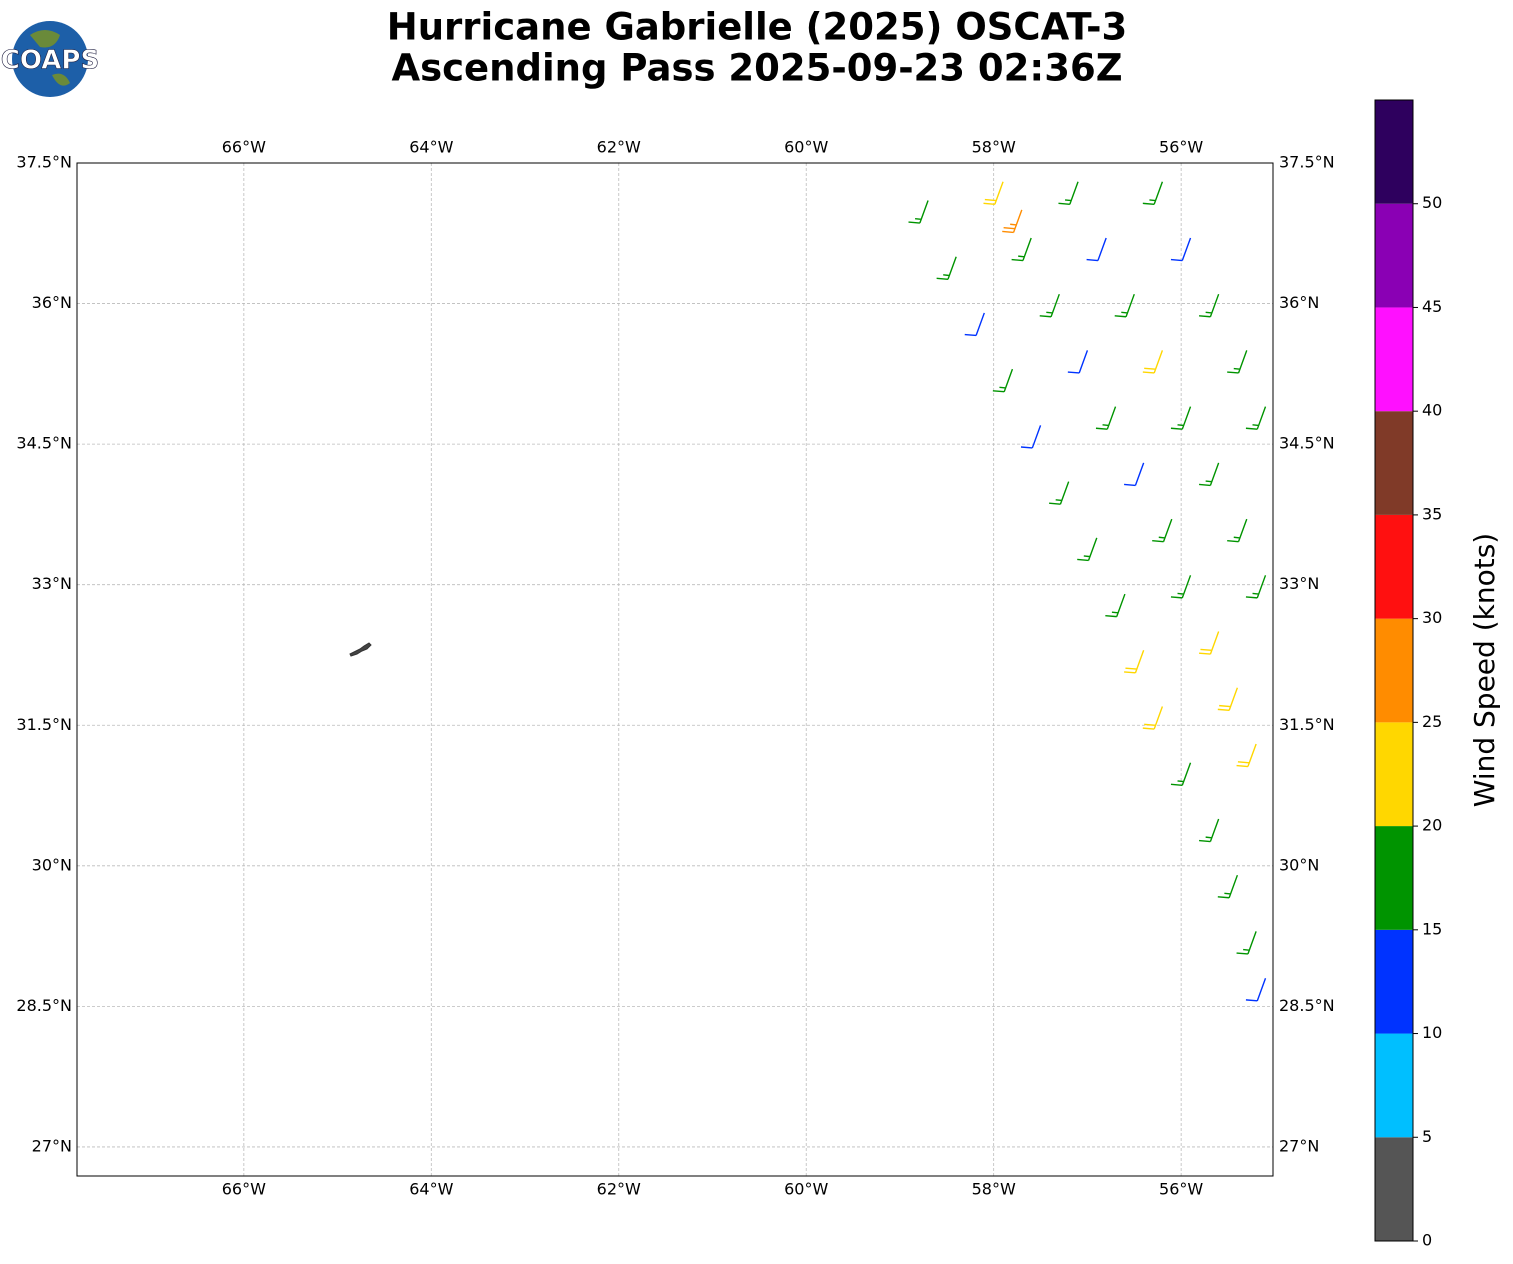 This screenshot has width=1513, height=1264. What do you see at coordinates (1427, 1240) in the screenshot?
I see `colorbar-tick-label: 0` at bounding box center [1427, 1240].